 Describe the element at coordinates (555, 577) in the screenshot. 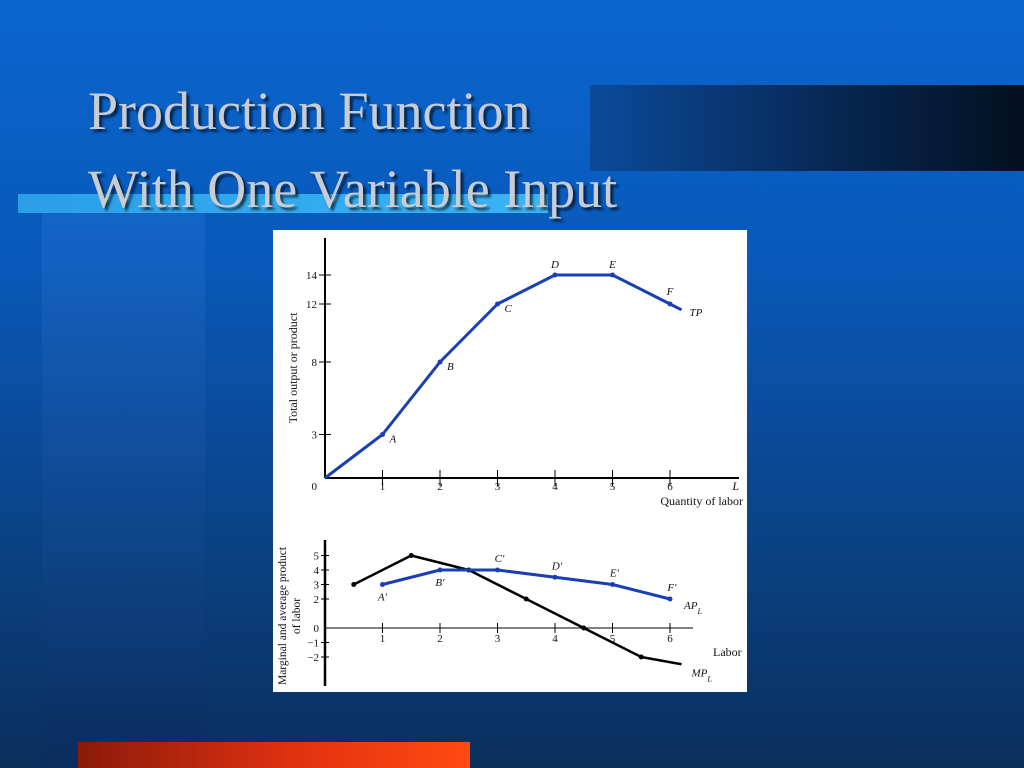

I see `ap-point-d` at that location.